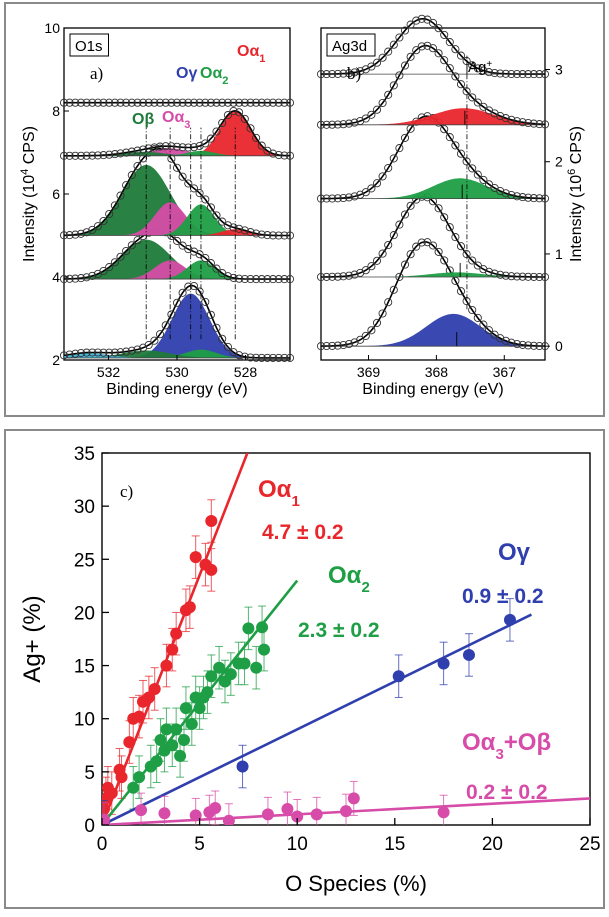 This screenshot has width=609, height=917. I want to click on series-label-subscript: 1, so click(295, 501).